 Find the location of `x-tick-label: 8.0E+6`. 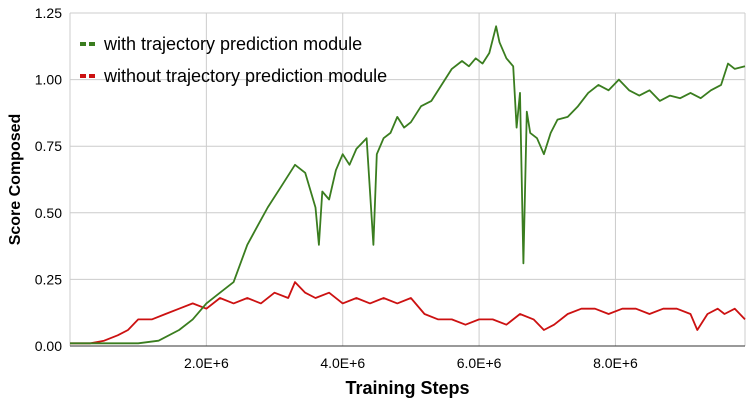

x-tick-label: 8.0E+6 is located at coordinates (615, 363).